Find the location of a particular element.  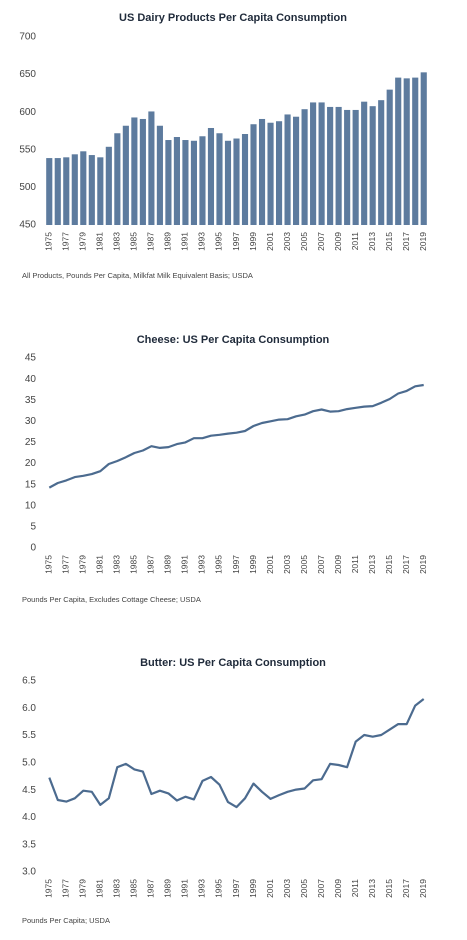

y-tick-label: 700 is located at coordinates (27, 37).